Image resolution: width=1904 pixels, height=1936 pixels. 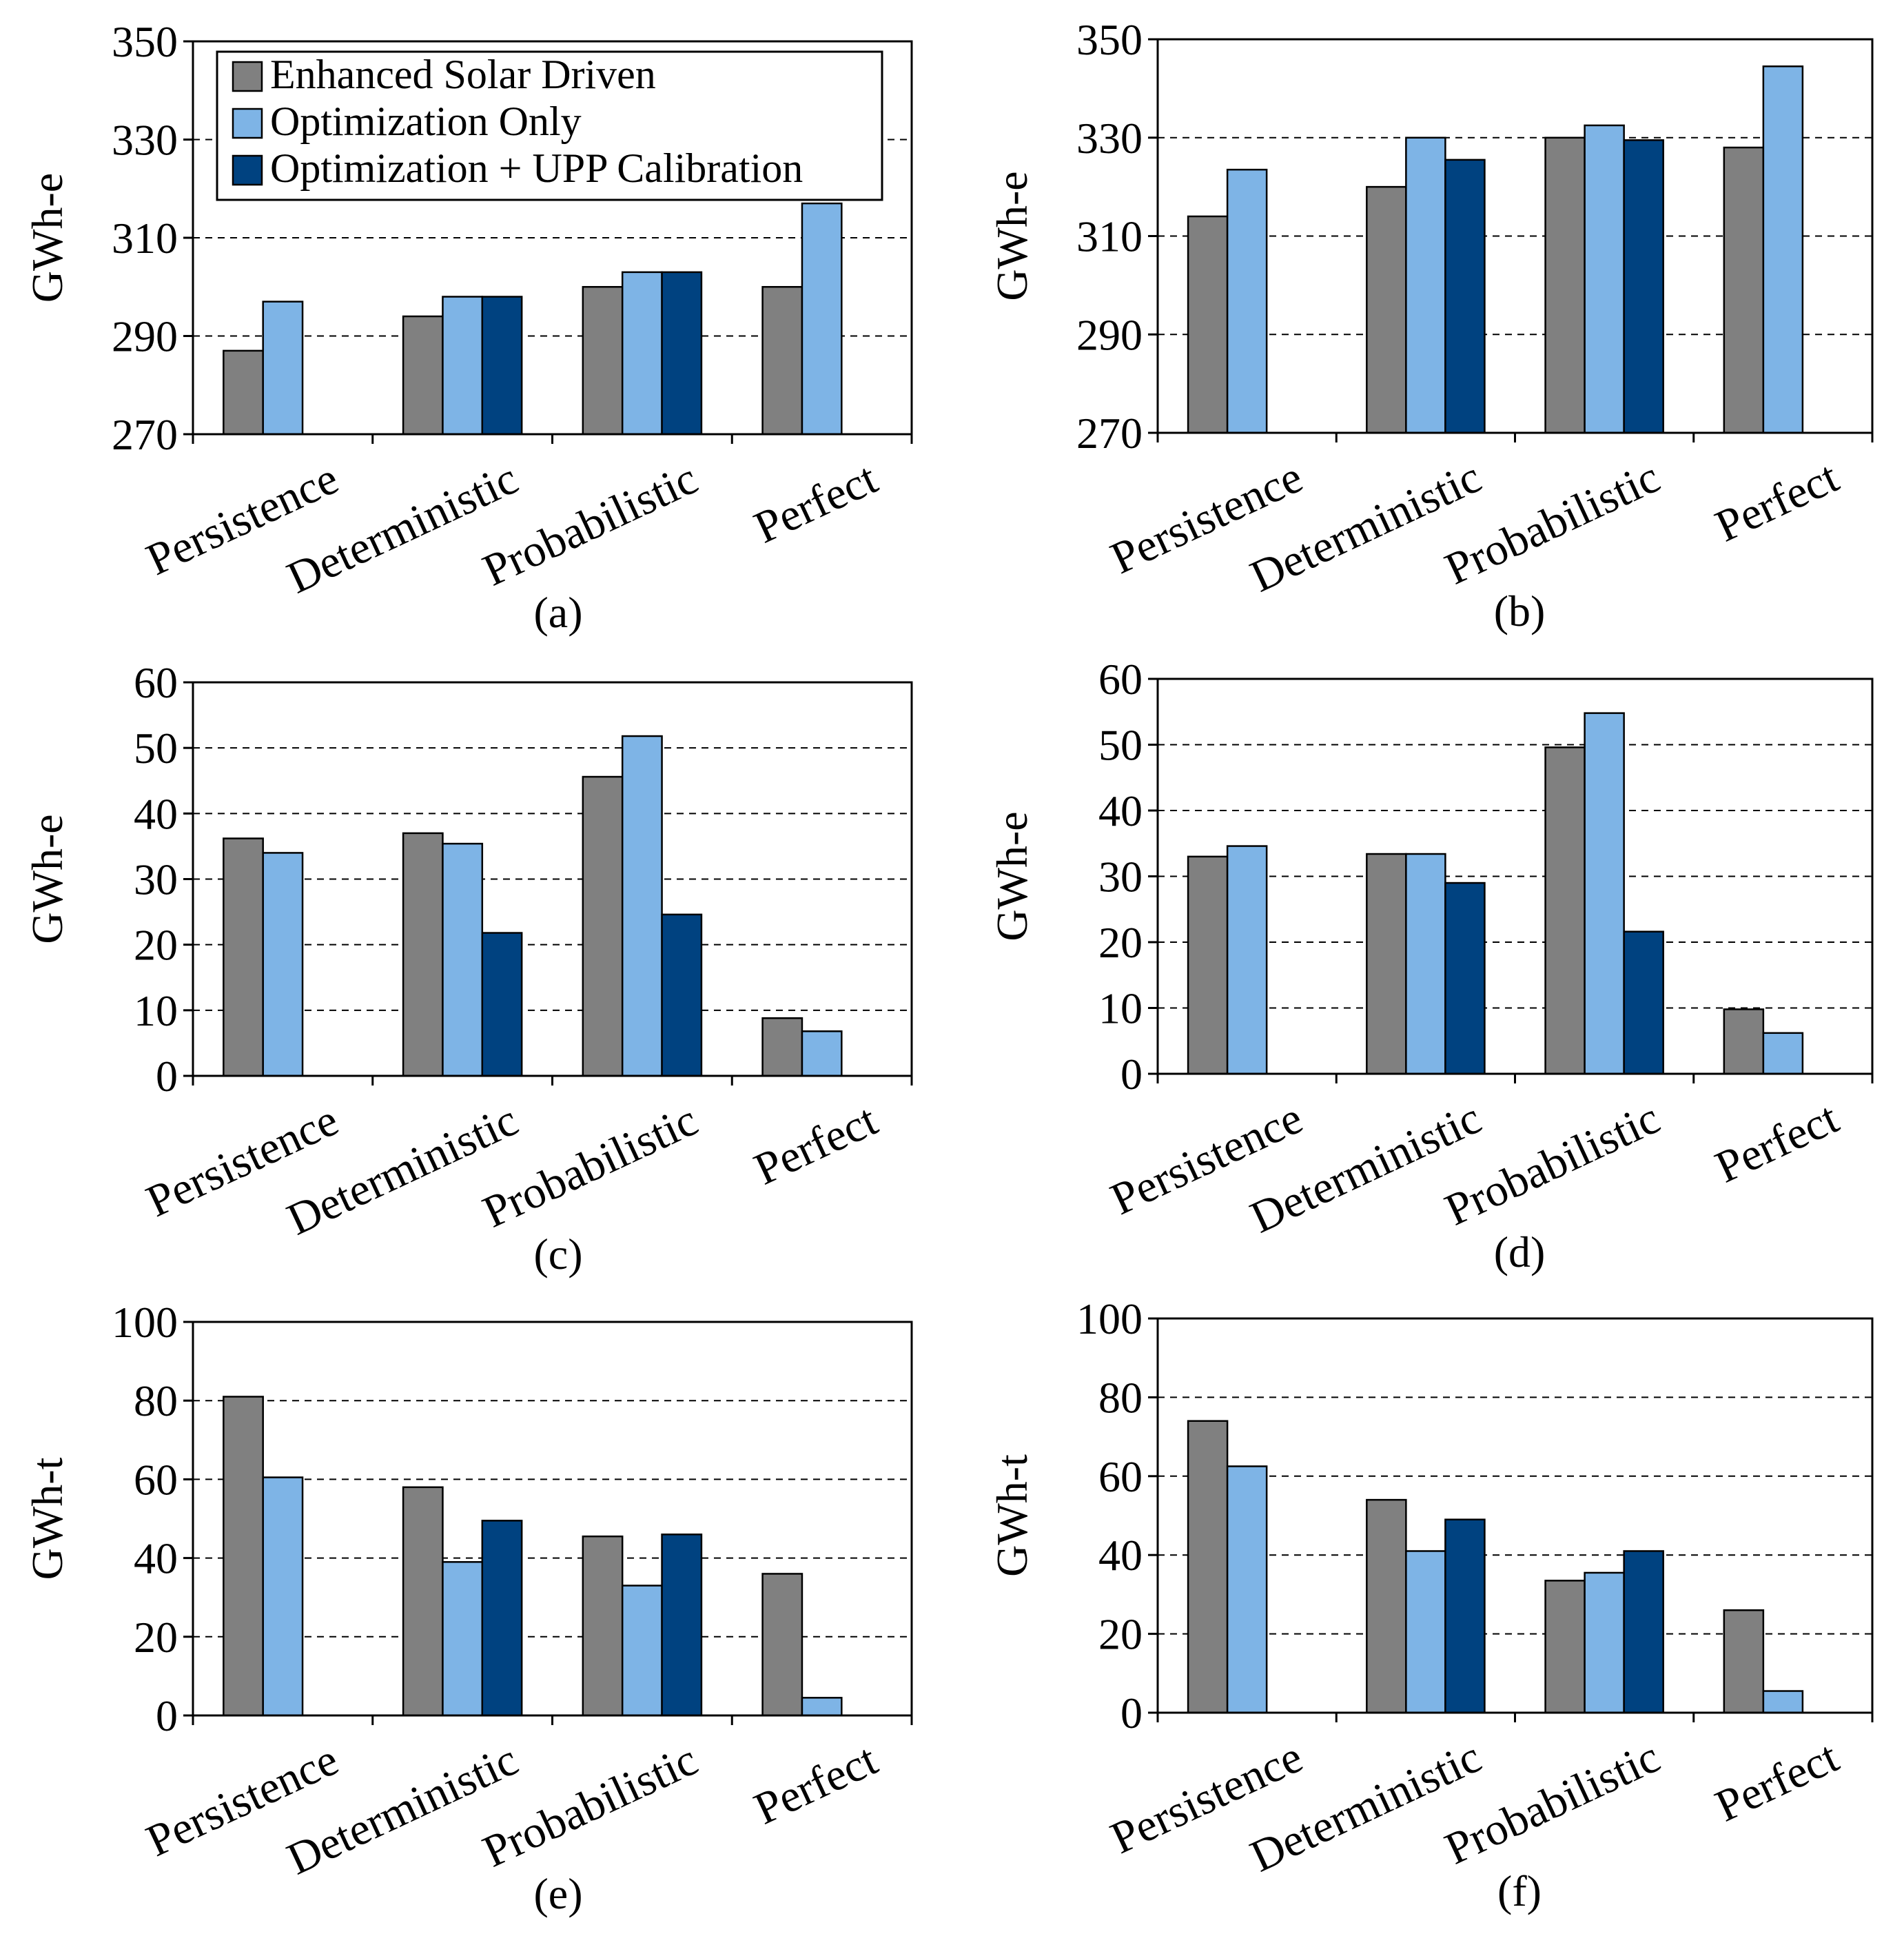 I want to click on y-tick-label: 310, so click(x=145, y=238).